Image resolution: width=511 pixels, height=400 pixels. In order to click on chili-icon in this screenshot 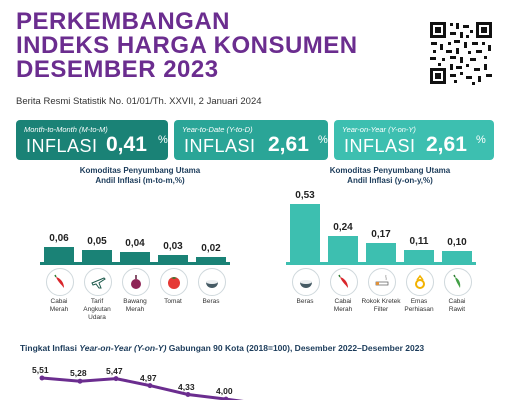, I will do `click(344, 282)`.